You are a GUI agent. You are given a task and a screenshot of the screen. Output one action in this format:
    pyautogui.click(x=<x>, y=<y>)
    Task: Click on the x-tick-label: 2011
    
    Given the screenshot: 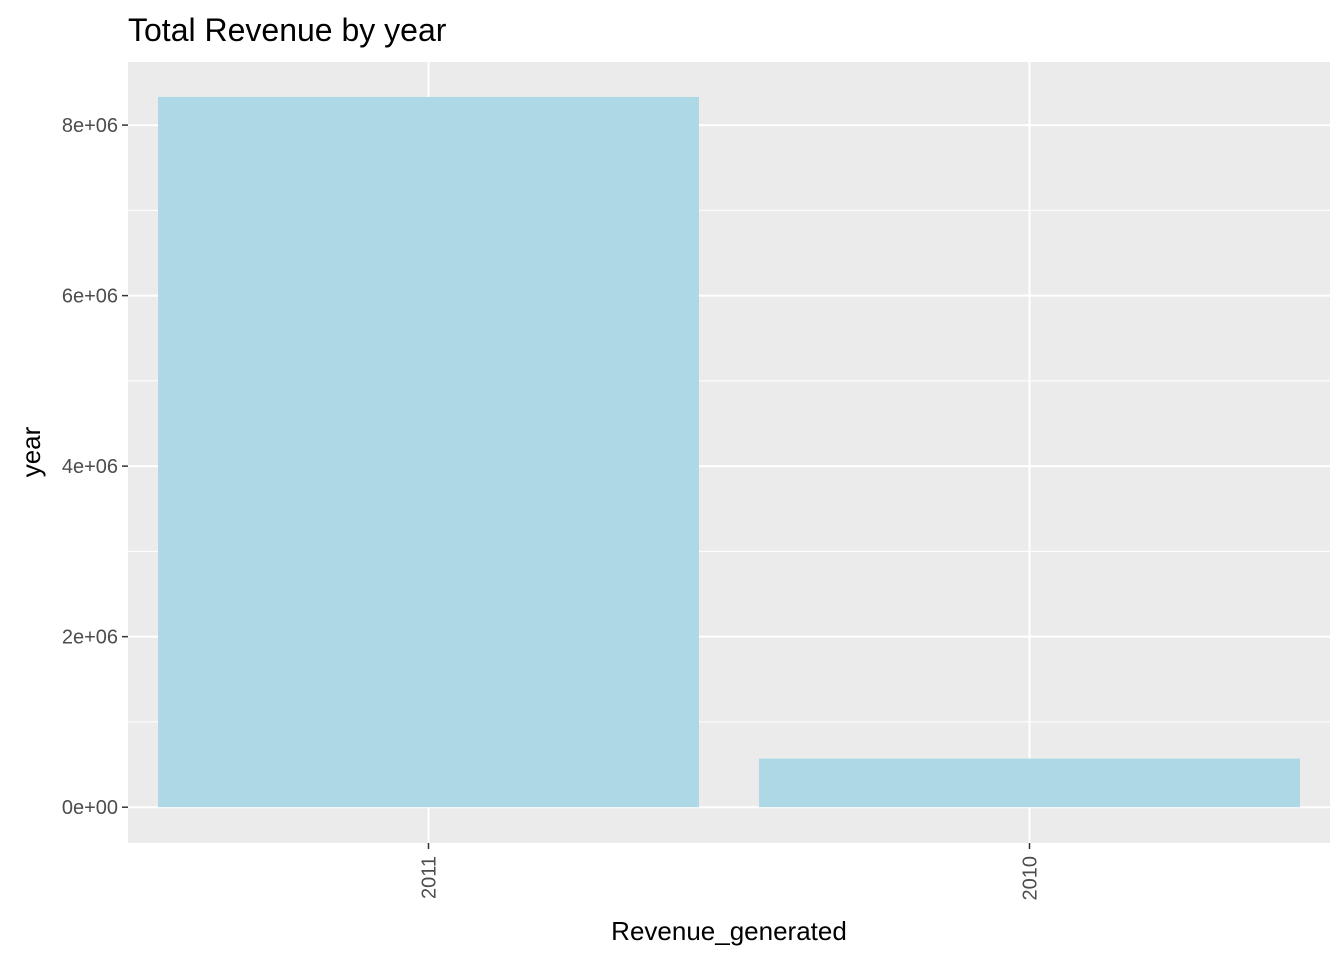 What is the action you would take?
    pyautogui.click(x=430, y=877)
    